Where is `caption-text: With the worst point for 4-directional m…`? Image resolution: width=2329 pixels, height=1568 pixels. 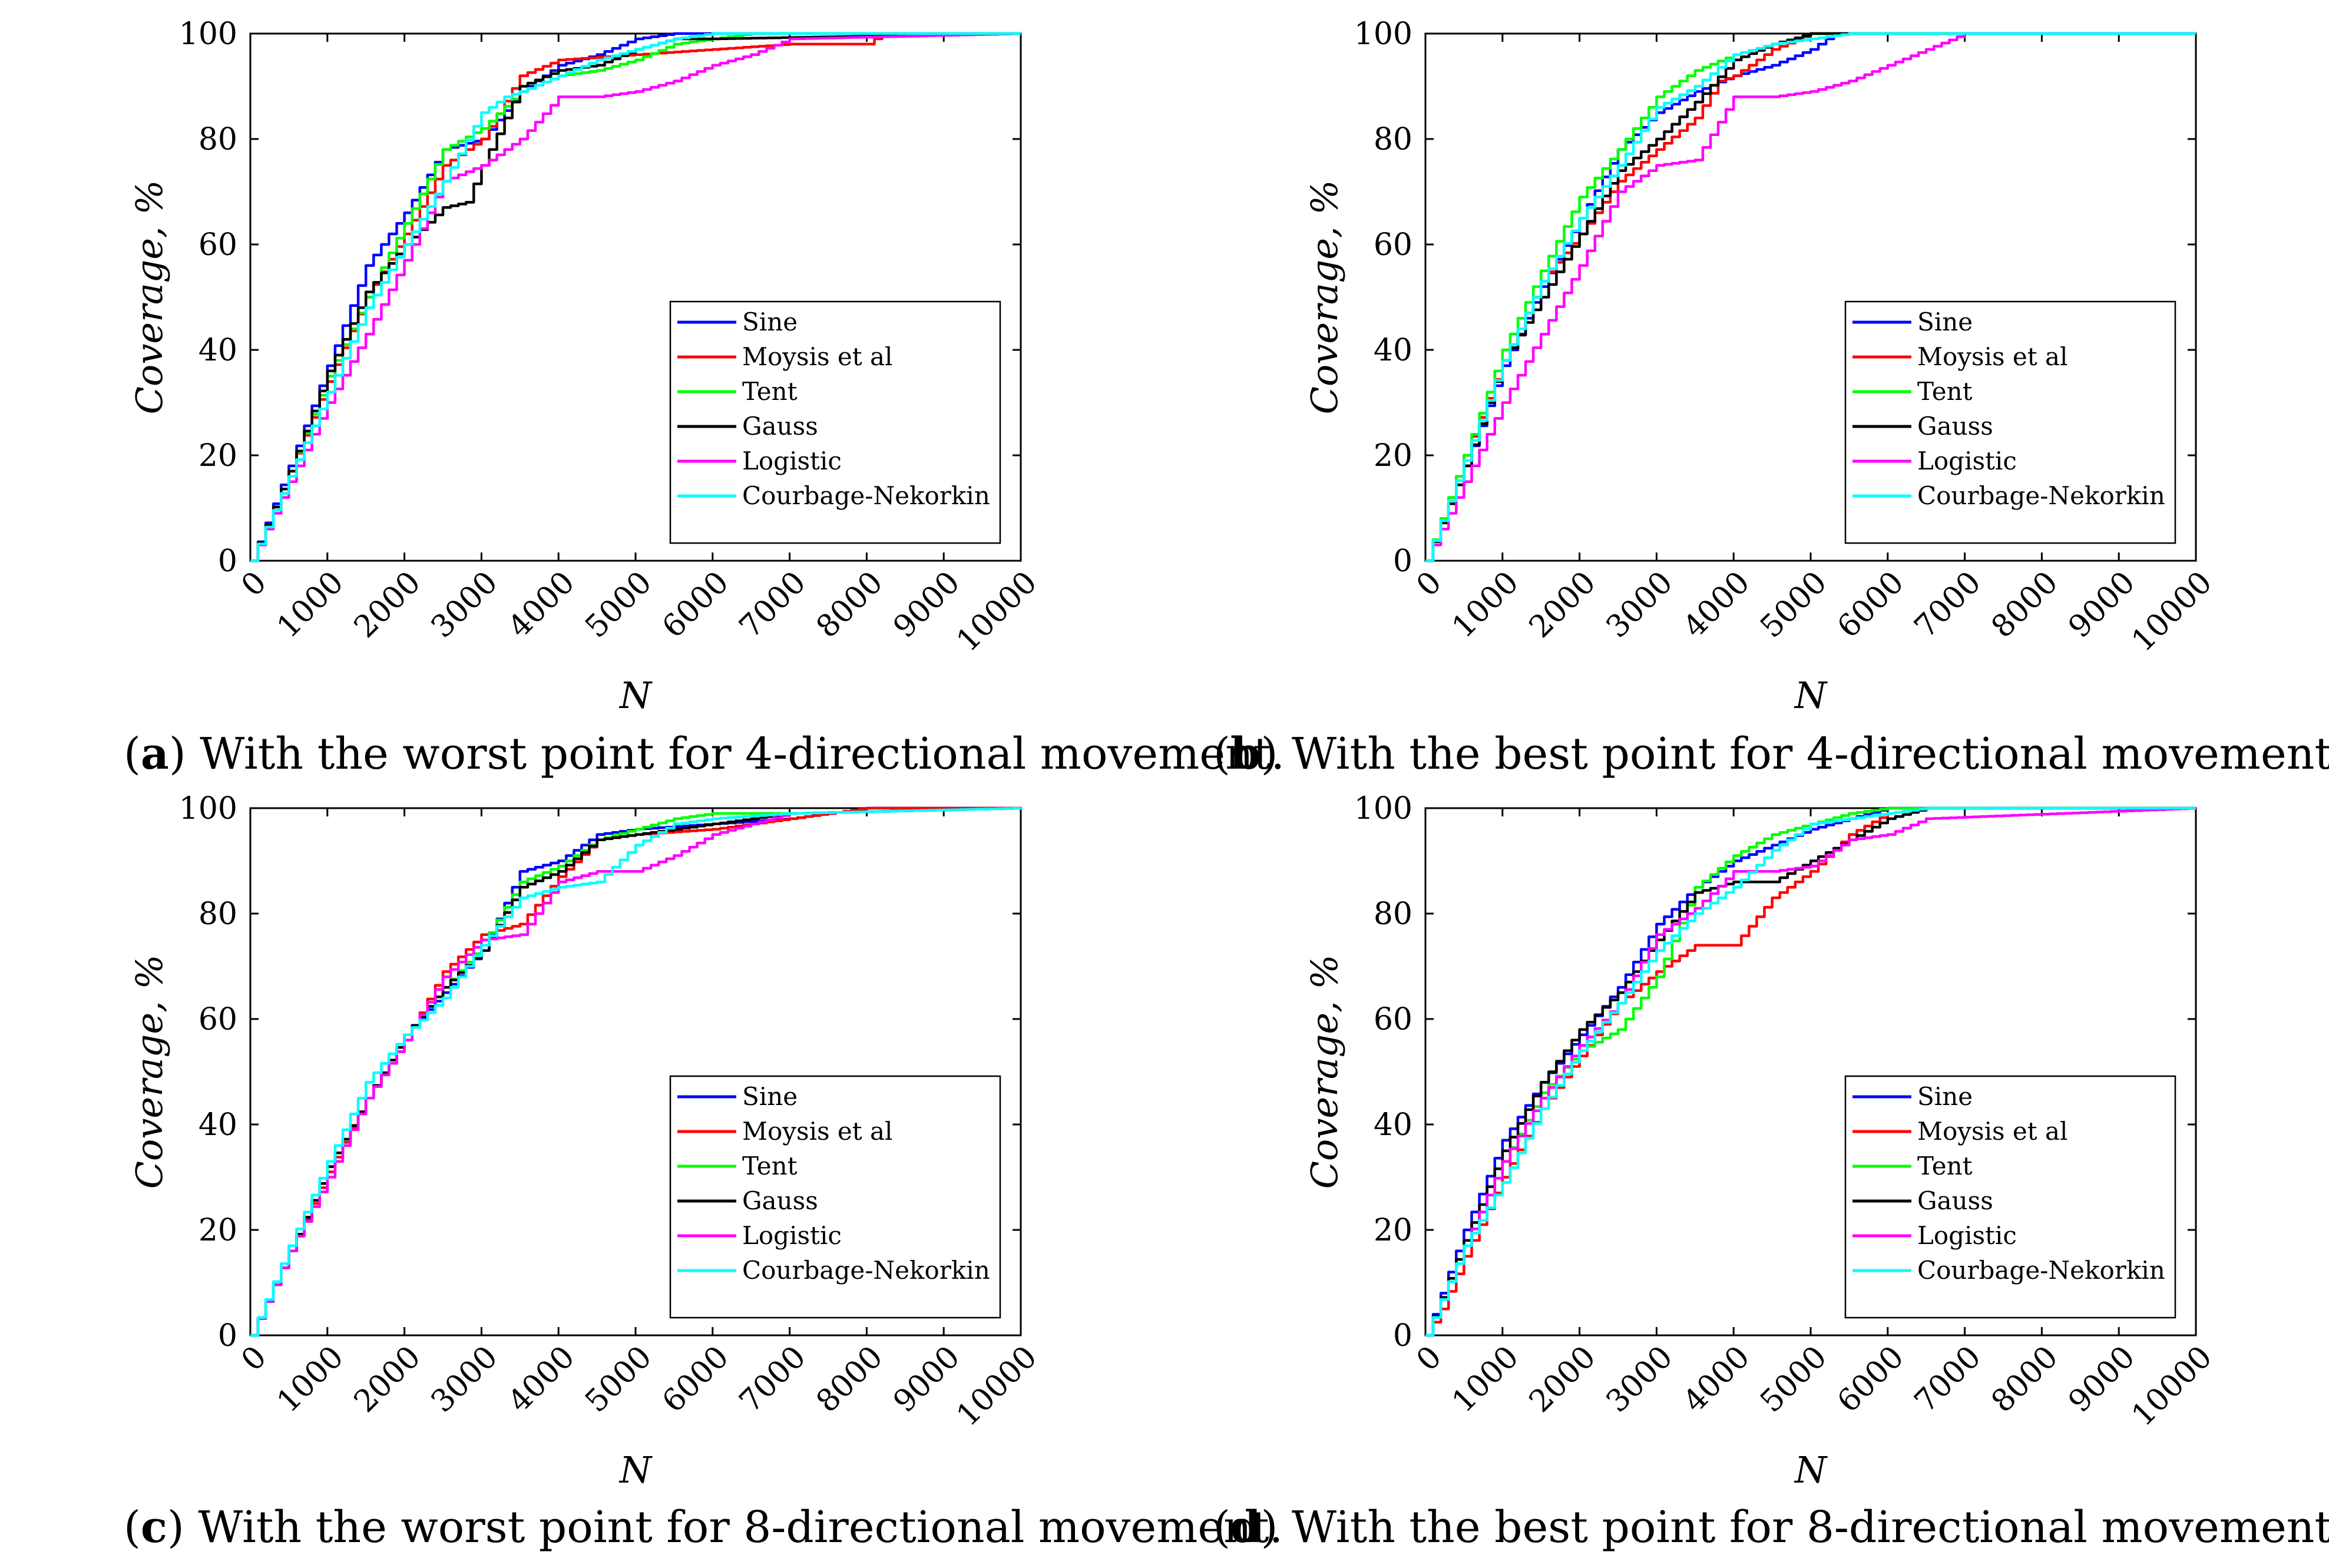
caption-text: With the worst point for 4-directional m… is located at coordinates (742, 754).